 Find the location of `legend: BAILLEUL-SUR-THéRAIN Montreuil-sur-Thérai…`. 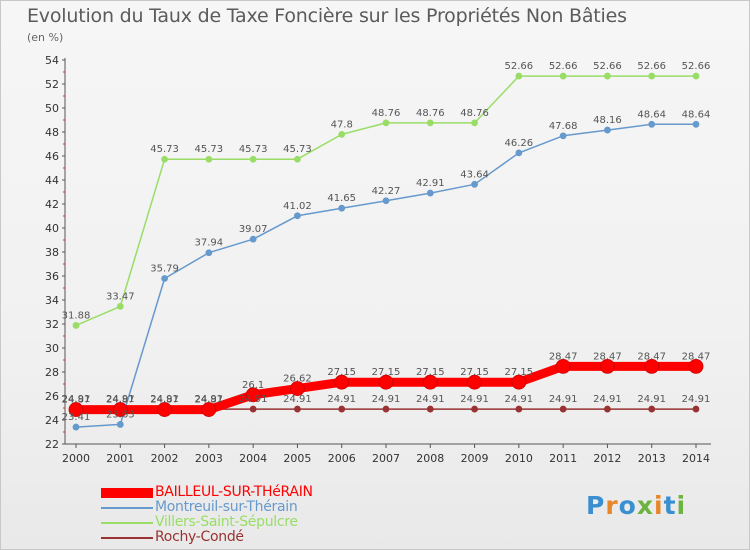

legend: BAILLEUL-SUR-THéRAIN Montreuil-sur-Thérai… is located at coordinates (231, 515).